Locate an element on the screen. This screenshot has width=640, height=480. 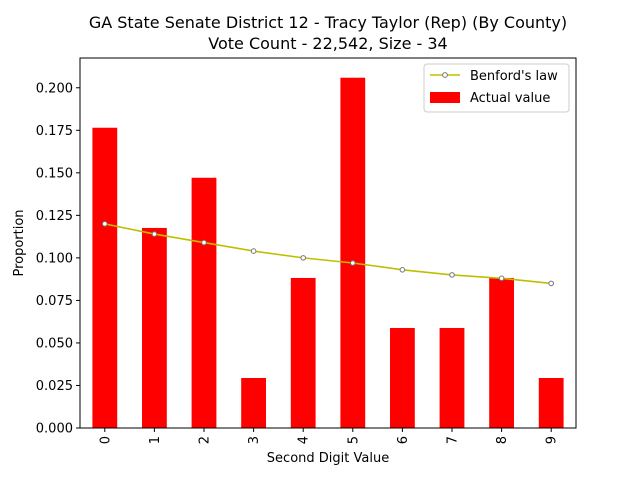
x-axis: 0 1 2 3 4 5 6 7 8 9 is located at coordinates (329, 436).